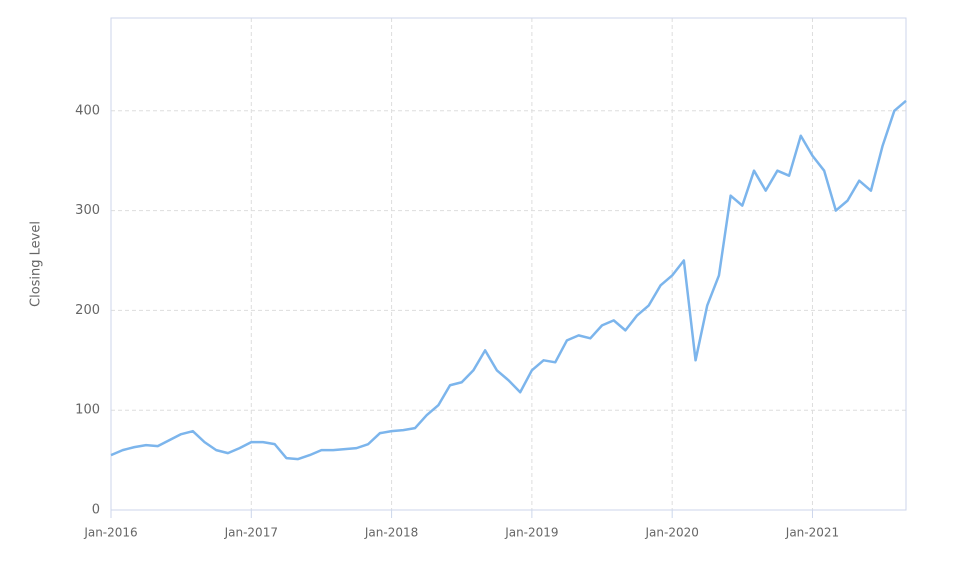 The width and height of the screenshot is (967, 561). What do you see at coordinates (96, 510) in the screenshot?
I see `y-tick-label: 0` at bounding box center [96, 510].